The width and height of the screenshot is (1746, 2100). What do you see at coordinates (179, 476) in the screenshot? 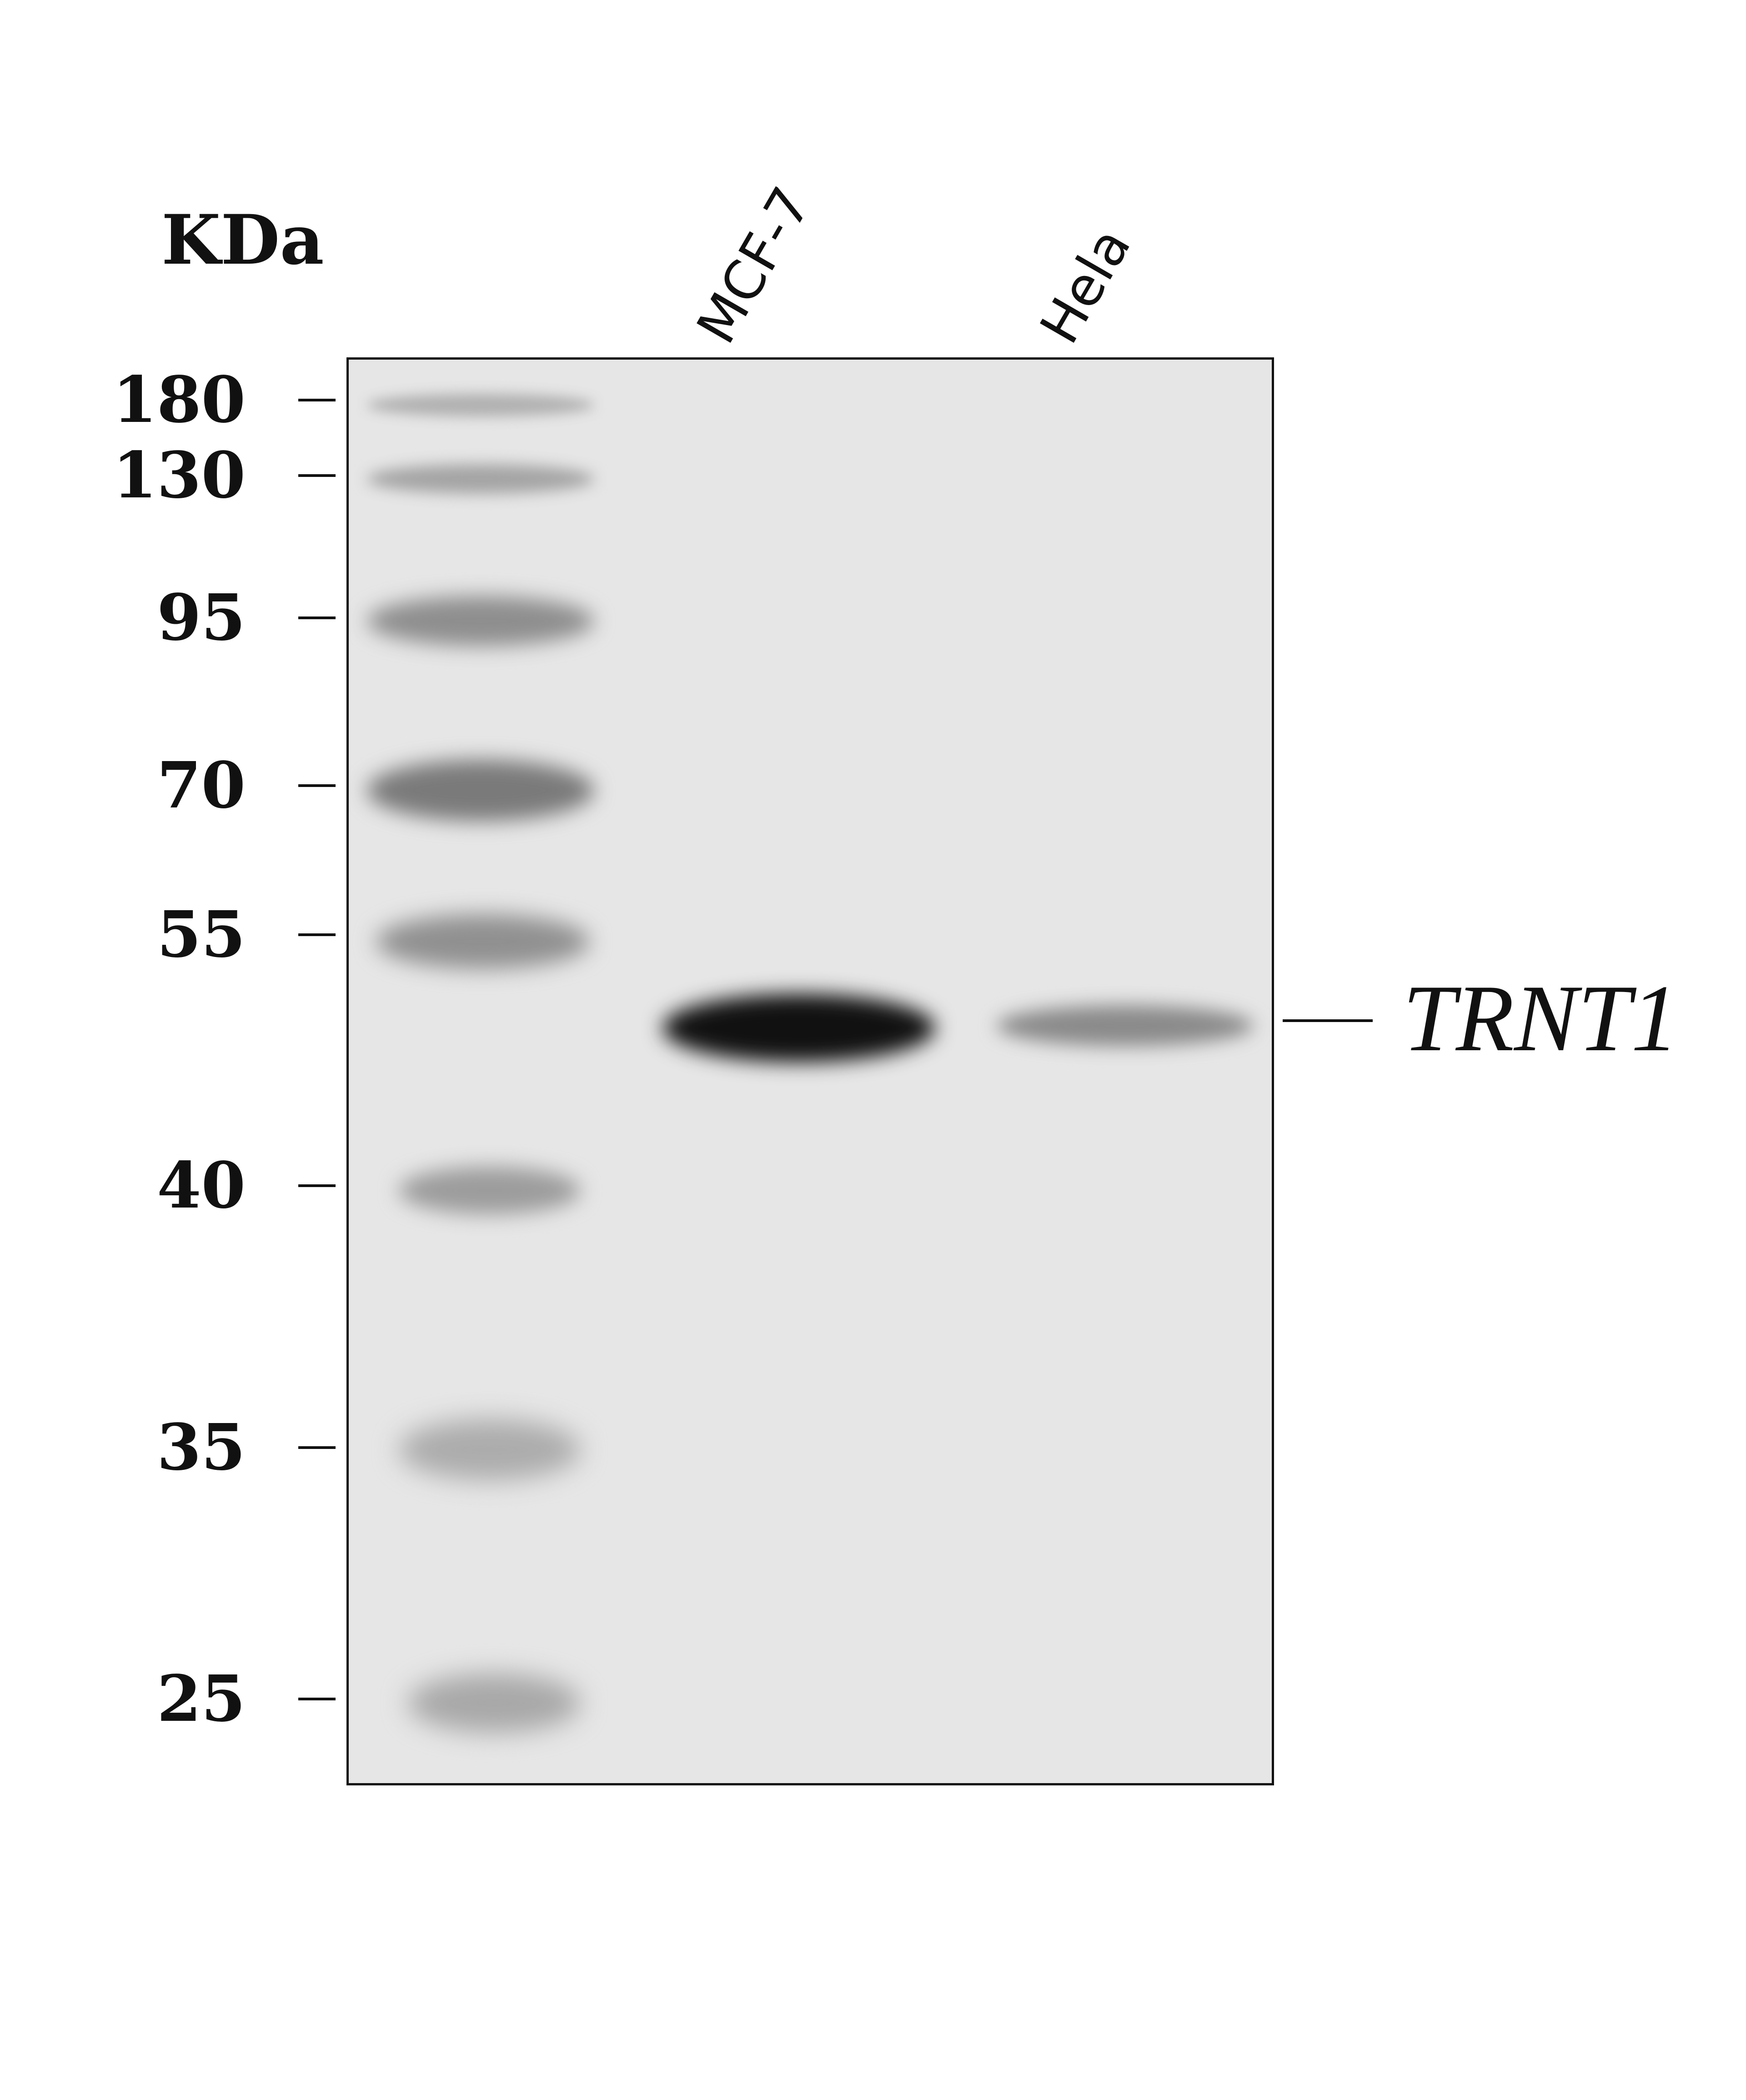
I see `marker-label: 130` at bounding box center [179, 476].